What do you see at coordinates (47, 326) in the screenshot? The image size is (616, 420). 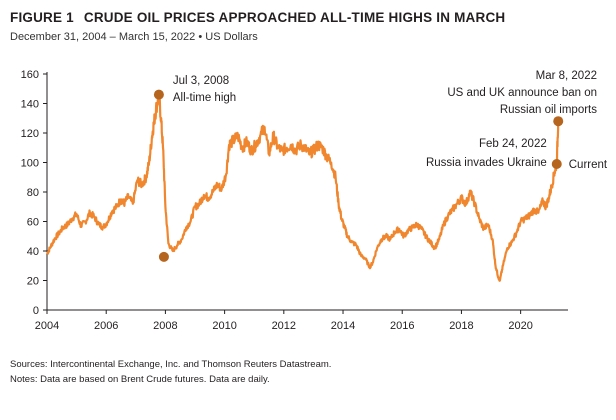 I see `x-tick-label: 2004` at bounding box center [47, 326].